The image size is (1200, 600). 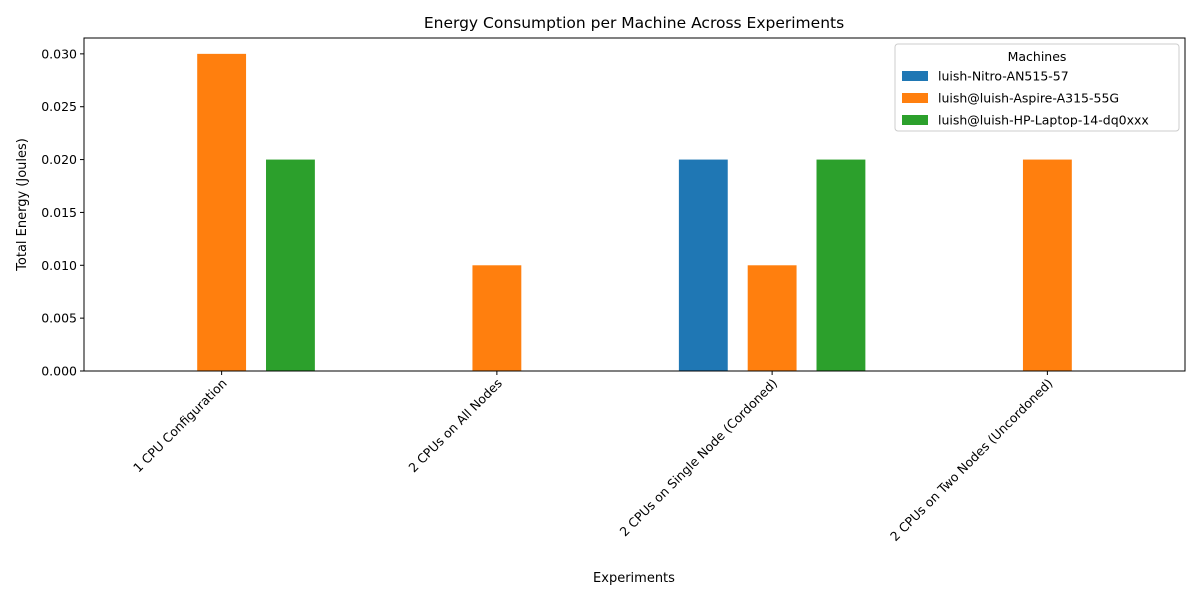 I want to click on x-tick-label: 2 CPUs on Single Node (Cordoned), so click(x=698, y=458).